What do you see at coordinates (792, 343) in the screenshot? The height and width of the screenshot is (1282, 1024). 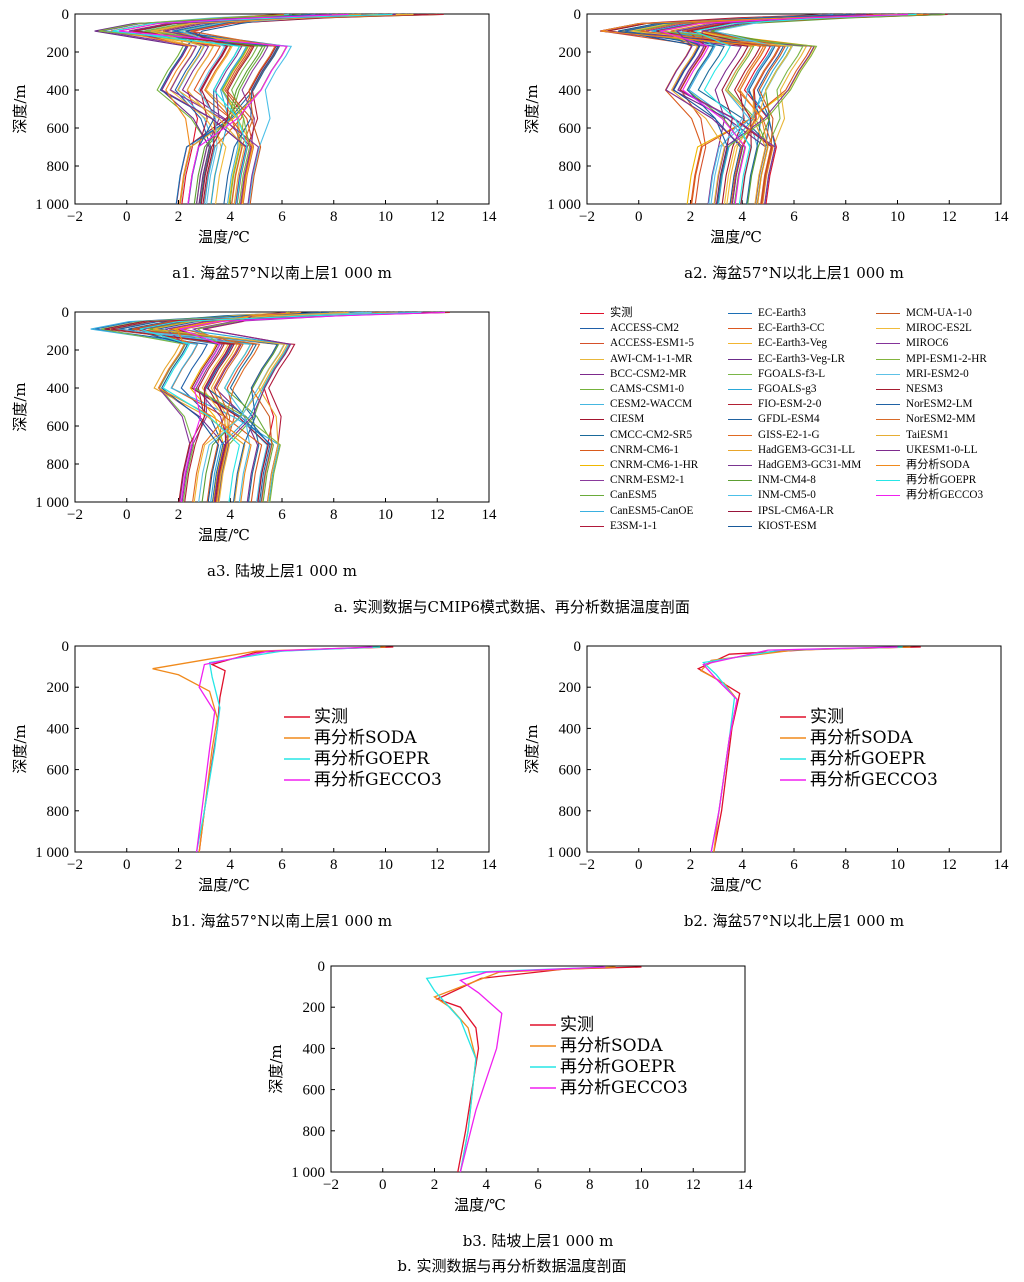 I see `legend-label: EC-Earth3-Veg` at bounding box center [792, 343].